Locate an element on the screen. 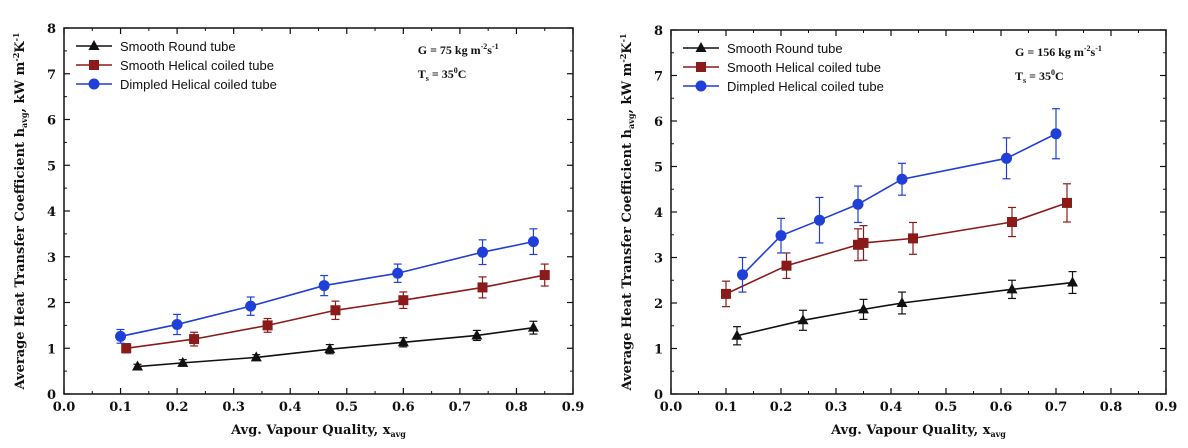  legend-entry: Smooth Round tube is located at coordinates (763, 48).